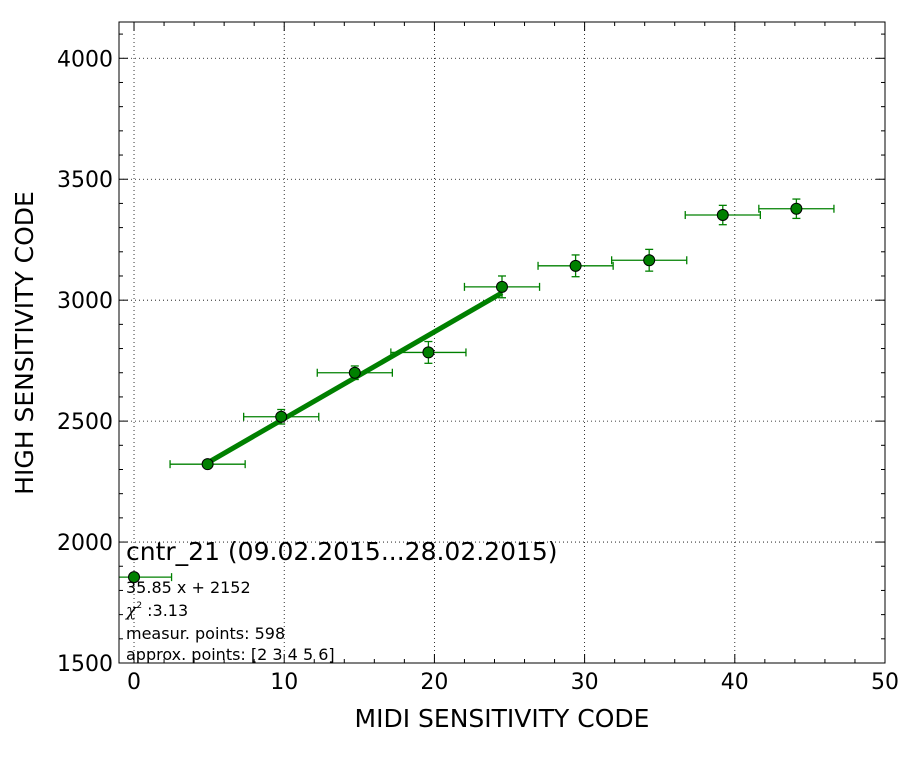 The image size is (912, 762). Describe the element at coordinates (85, 180) in the screenshot. I see `y-tick-label: 3500` at that location.